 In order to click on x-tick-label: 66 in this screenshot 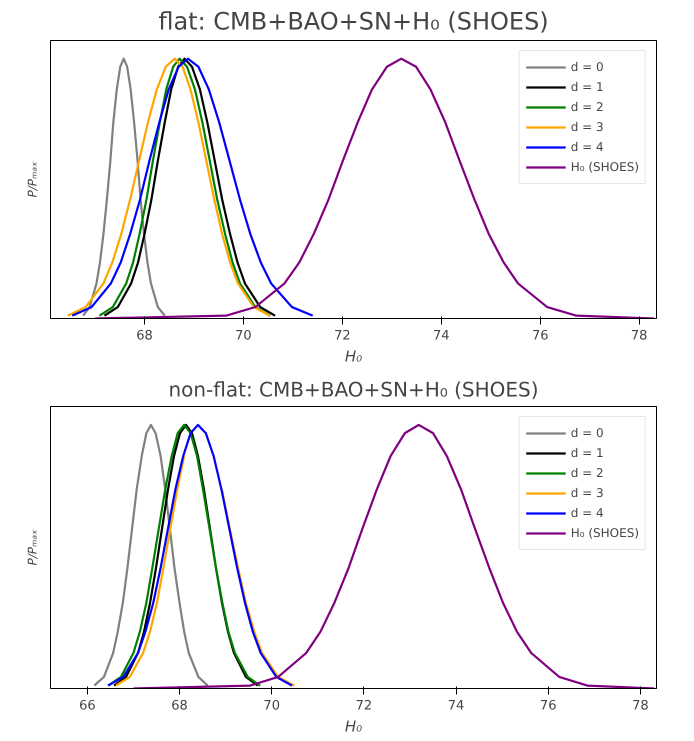, I will do `click(87, 706)`.